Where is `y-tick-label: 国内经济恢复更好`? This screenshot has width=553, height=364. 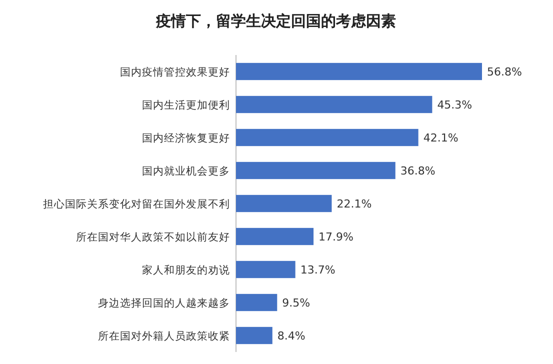
y-tick-label: 国内经济恢复更好 is located at coordinates (186, 138).